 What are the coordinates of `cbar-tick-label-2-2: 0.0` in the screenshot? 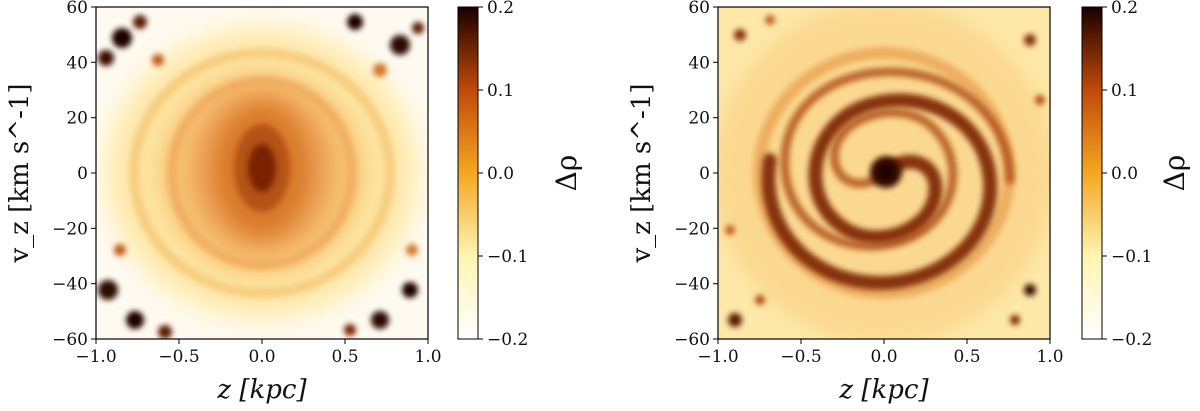 It's located at (1124, 174).